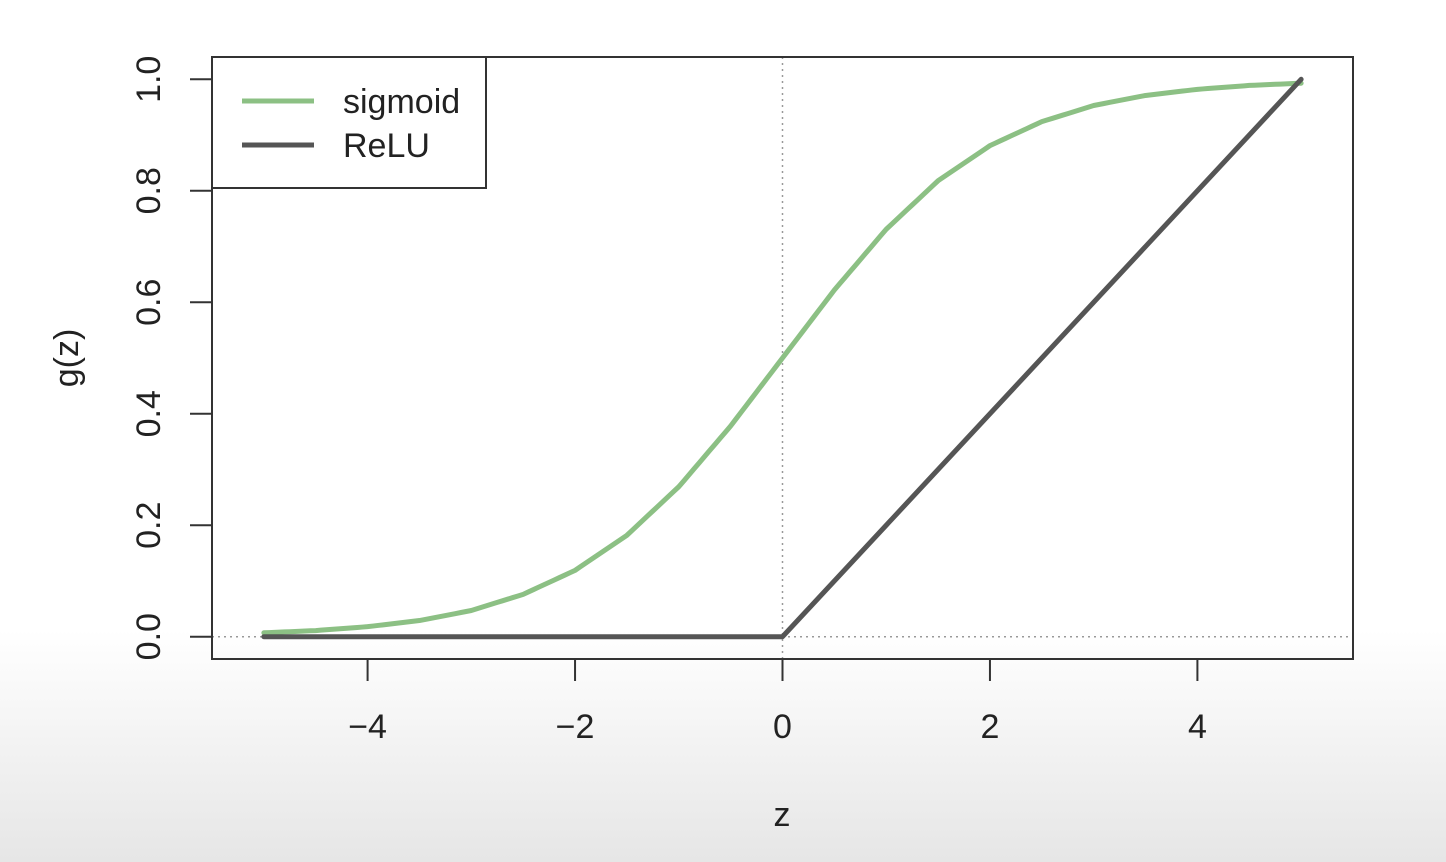  I want to click on y-tick-label: 0.8, so click(149, 190).